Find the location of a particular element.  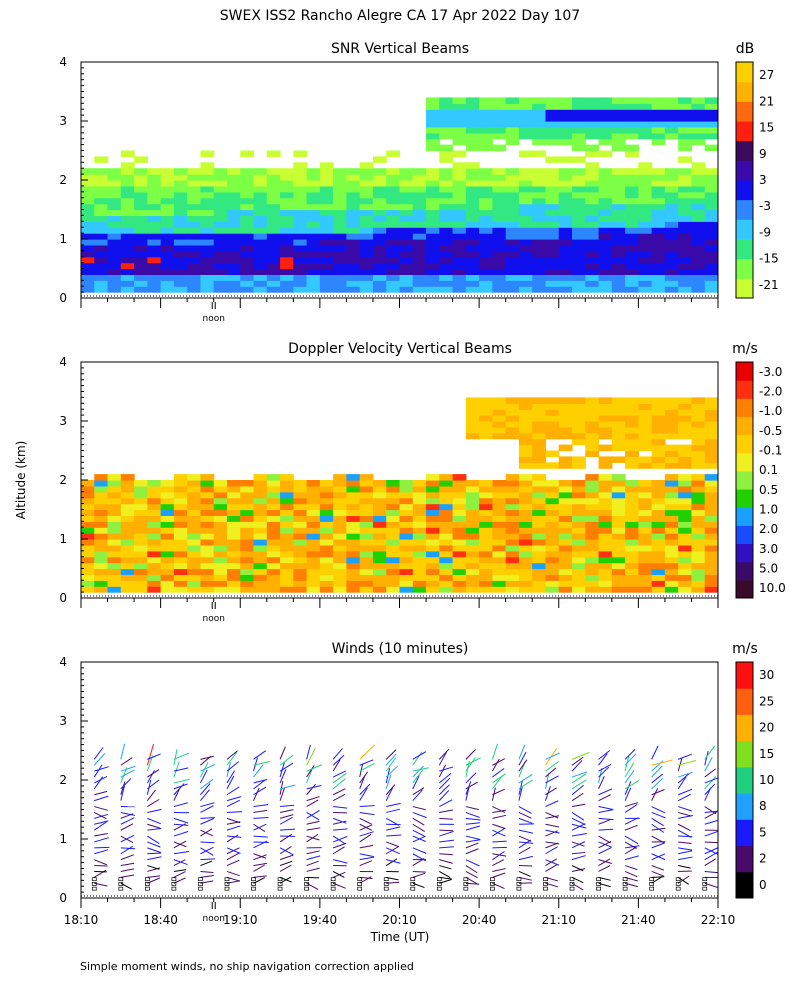

y-tick-label: 2 is located at coordinates (63, 780).